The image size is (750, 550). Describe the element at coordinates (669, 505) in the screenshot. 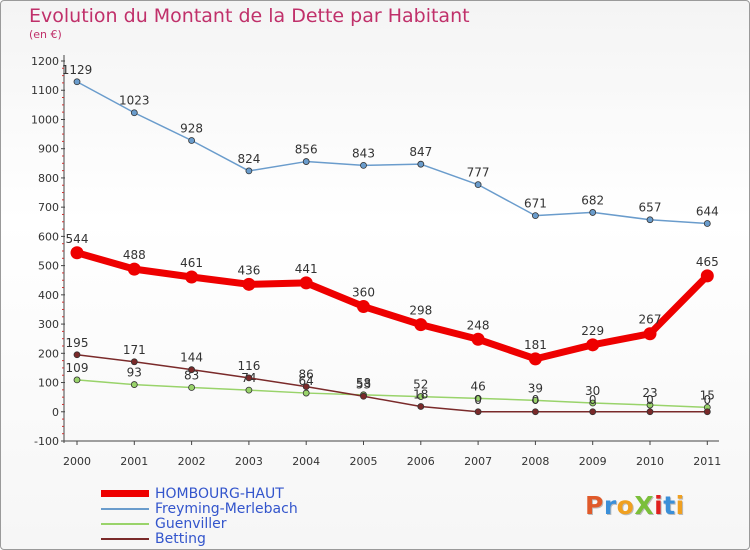

I see `logo-letter: t` at that location.